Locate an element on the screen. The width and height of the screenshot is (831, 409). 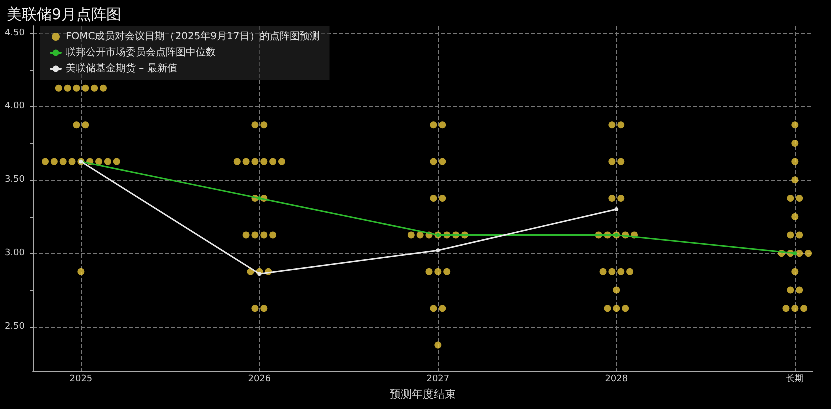
x-axis-title: 预测年度结束 is located at coordinates (423, 394).